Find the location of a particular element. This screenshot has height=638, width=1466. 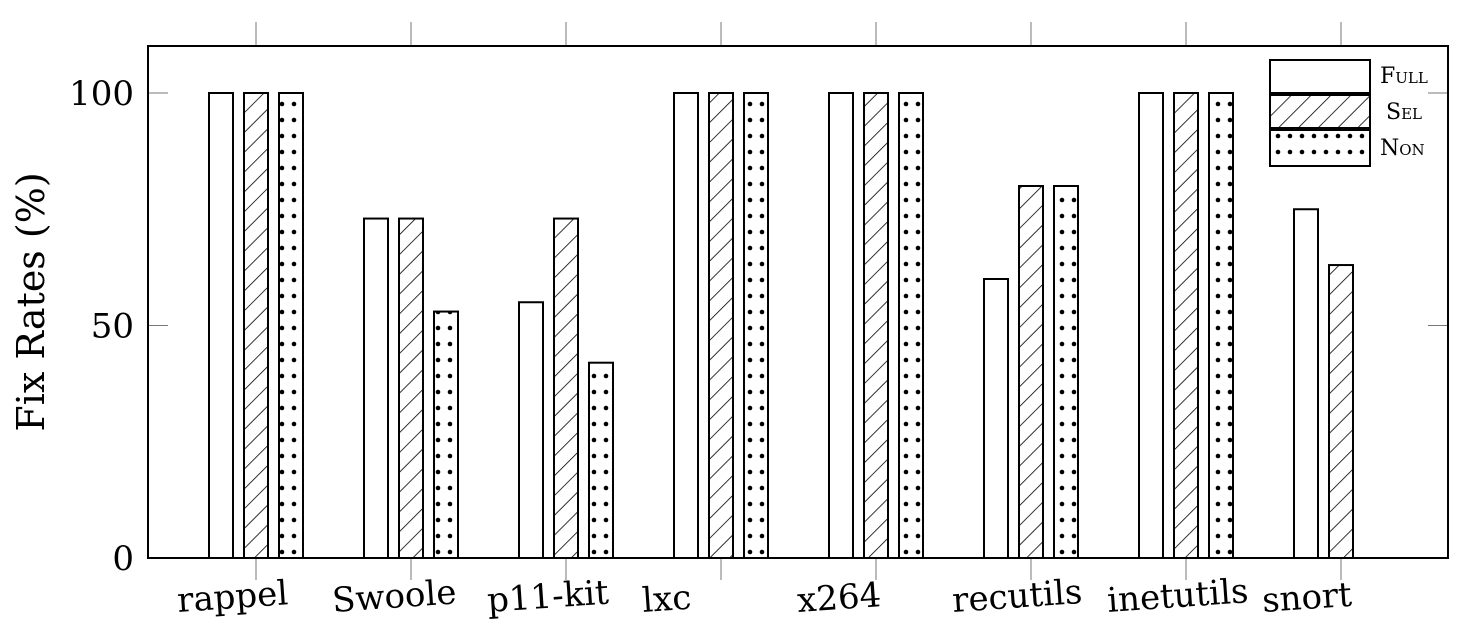

bar-full-inetutils is located at coordinates (1151, 325).